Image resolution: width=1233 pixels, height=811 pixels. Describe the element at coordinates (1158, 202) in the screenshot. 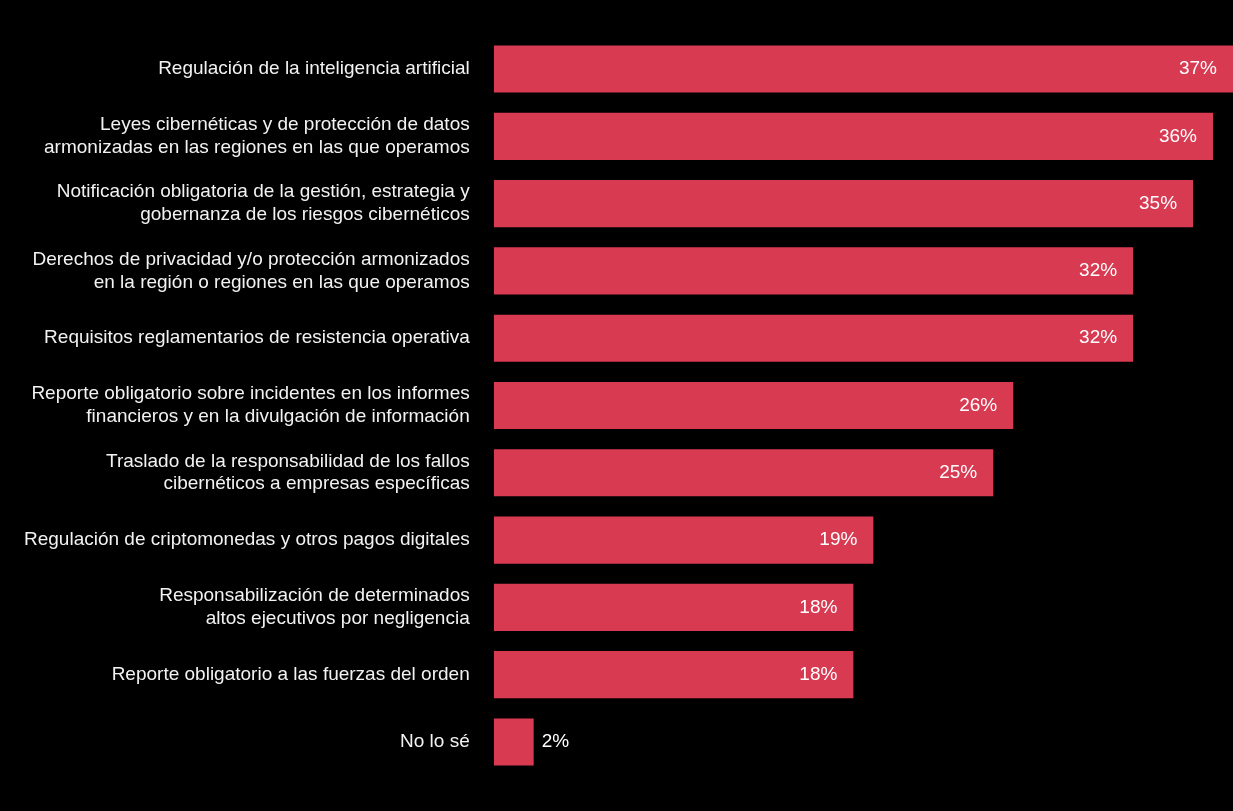

I see `data-label: 35%` at that location.